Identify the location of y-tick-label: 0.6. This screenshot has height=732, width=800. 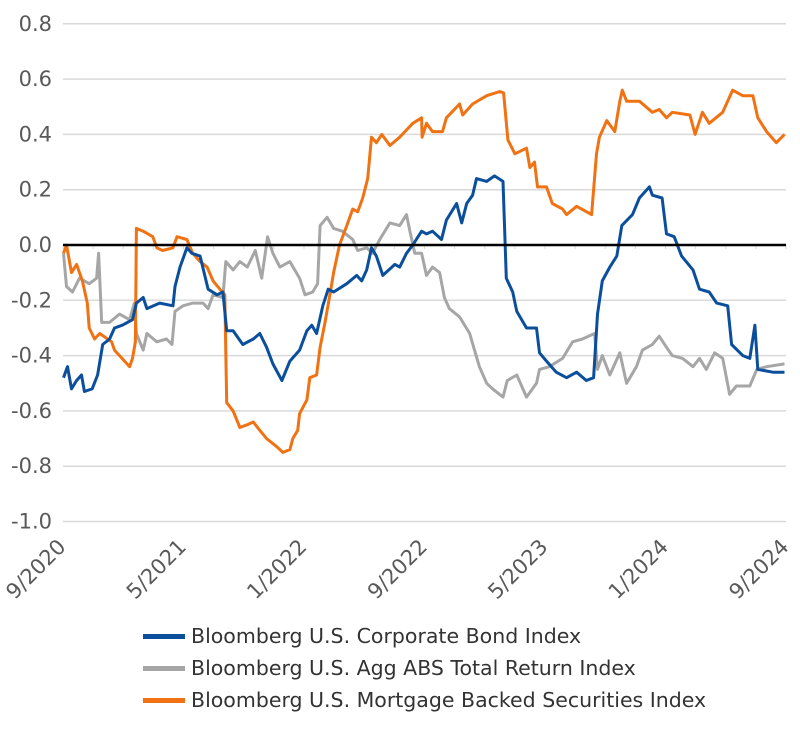
(35, 79).